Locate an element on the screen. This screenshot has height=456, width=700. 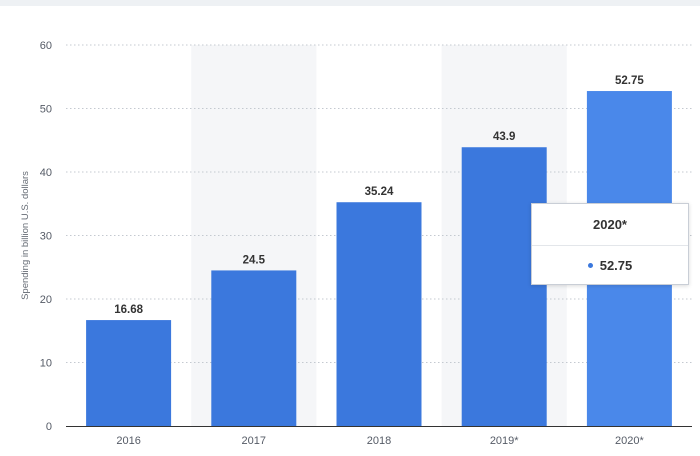
x-tick-label: 2018 is located at coordinates (379, 441).